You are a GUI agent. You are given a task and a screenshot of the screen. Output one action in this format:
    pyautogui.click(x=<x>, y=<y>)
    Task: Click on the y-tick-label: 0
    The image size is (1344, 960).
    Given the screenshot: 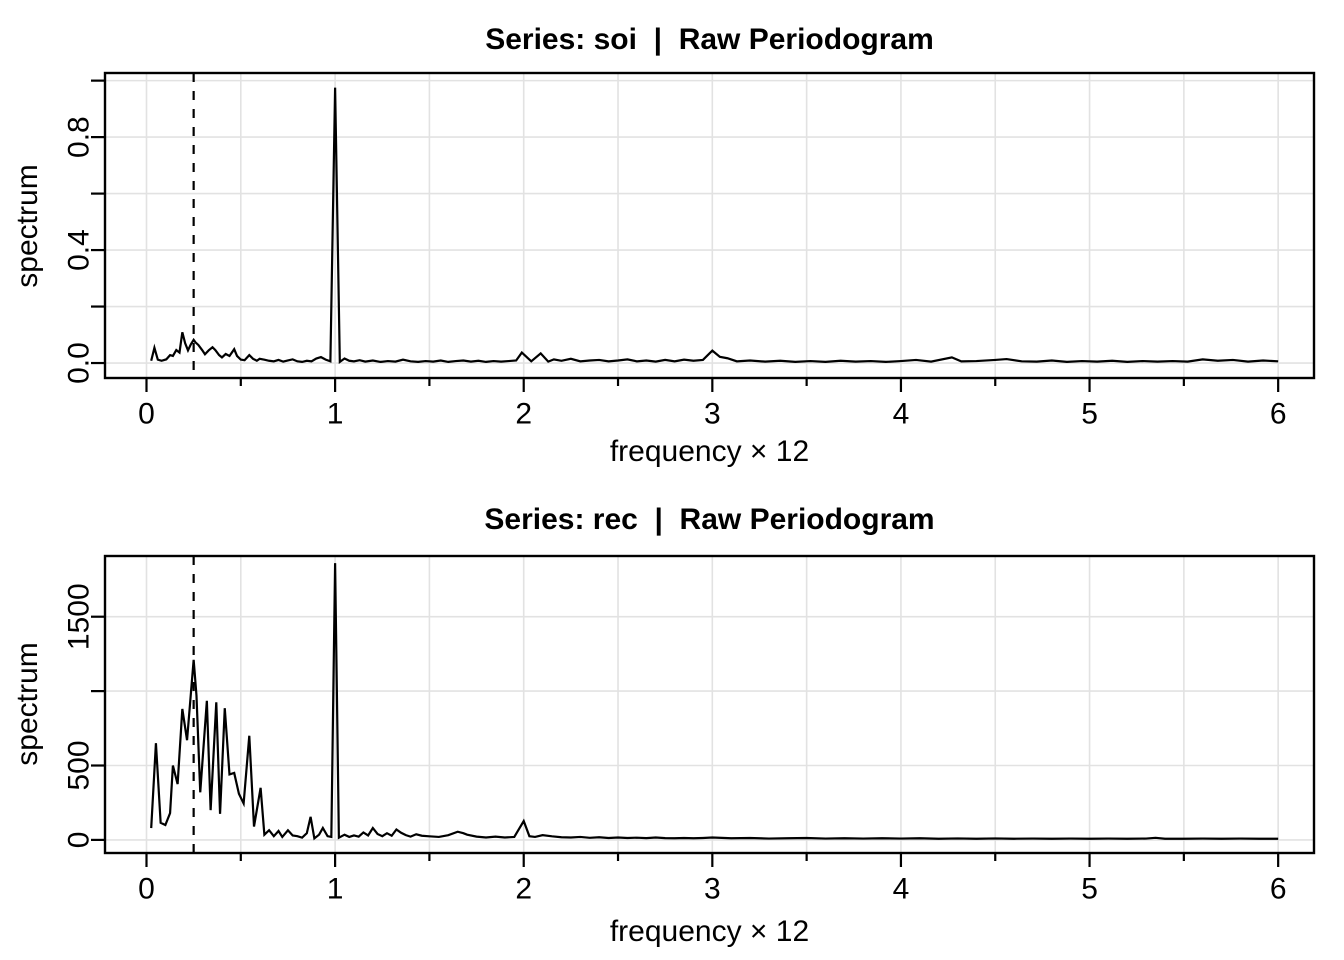 What is the action you would take?
    pyautogui.click(x=79, y=840)
    